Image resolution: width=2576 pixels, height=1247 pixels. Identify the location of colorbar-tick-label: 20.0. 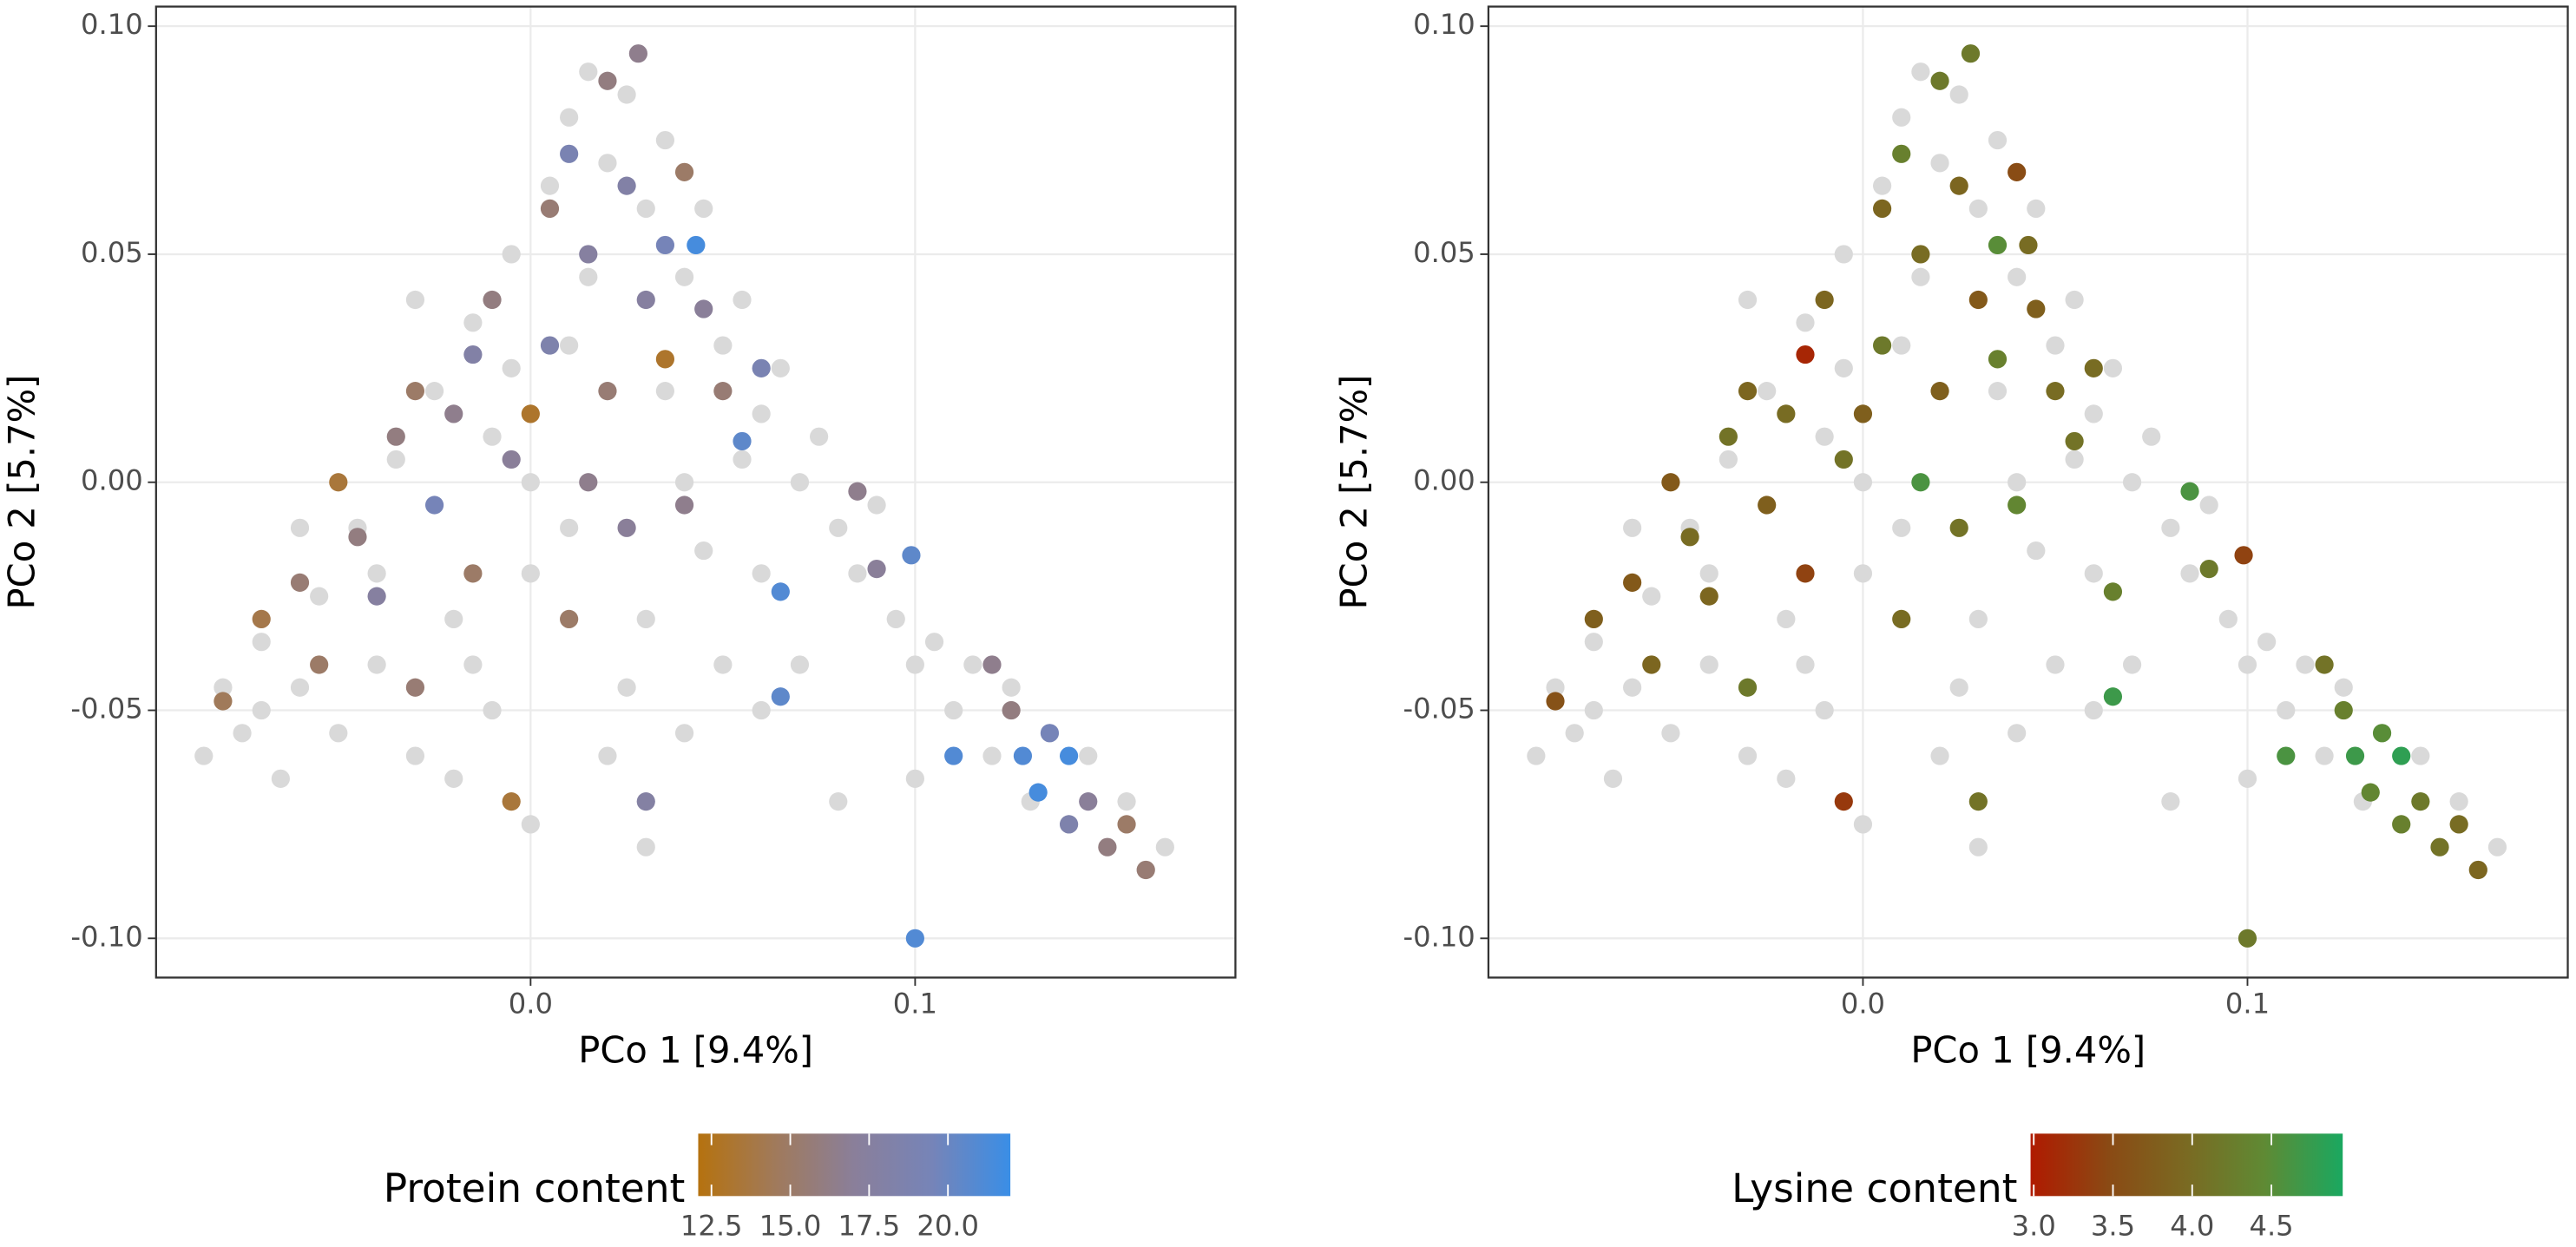
(948, 1225).